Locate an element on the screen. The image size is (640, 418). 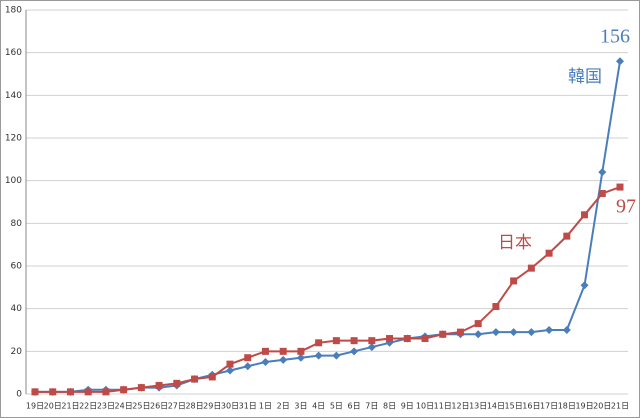
series-label: 日本 is located at coordinates (515, 243).